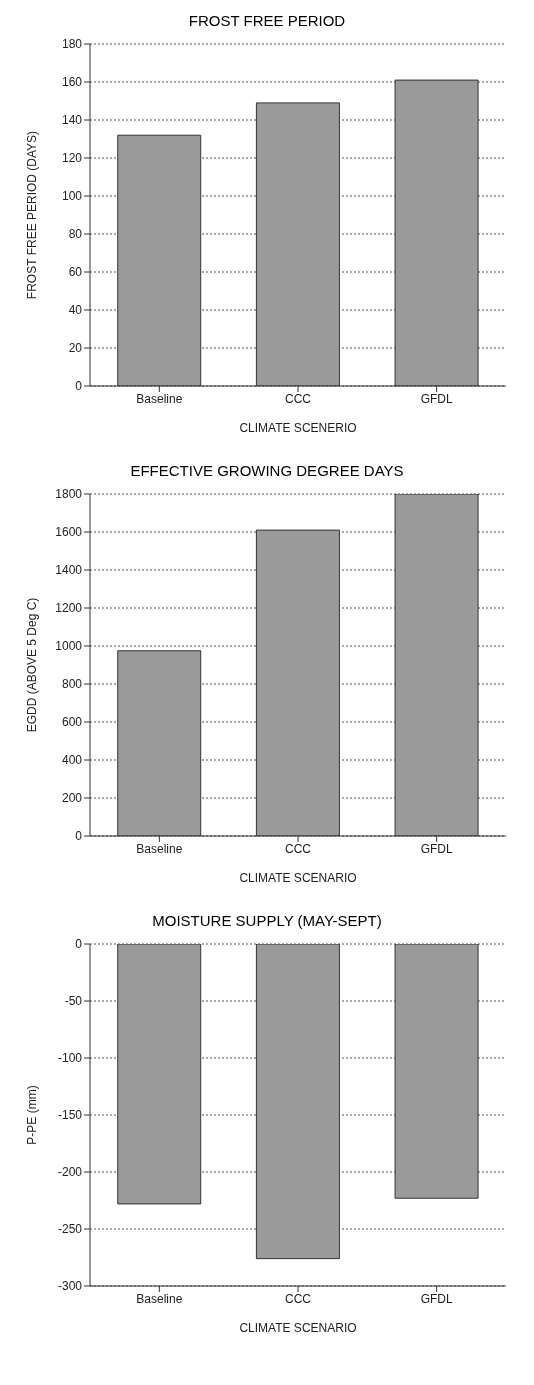  What do you see at coordinates (69, 532) in the screenshot?
I see `y-tick-label: 1600` at bounding box center [69, 532].